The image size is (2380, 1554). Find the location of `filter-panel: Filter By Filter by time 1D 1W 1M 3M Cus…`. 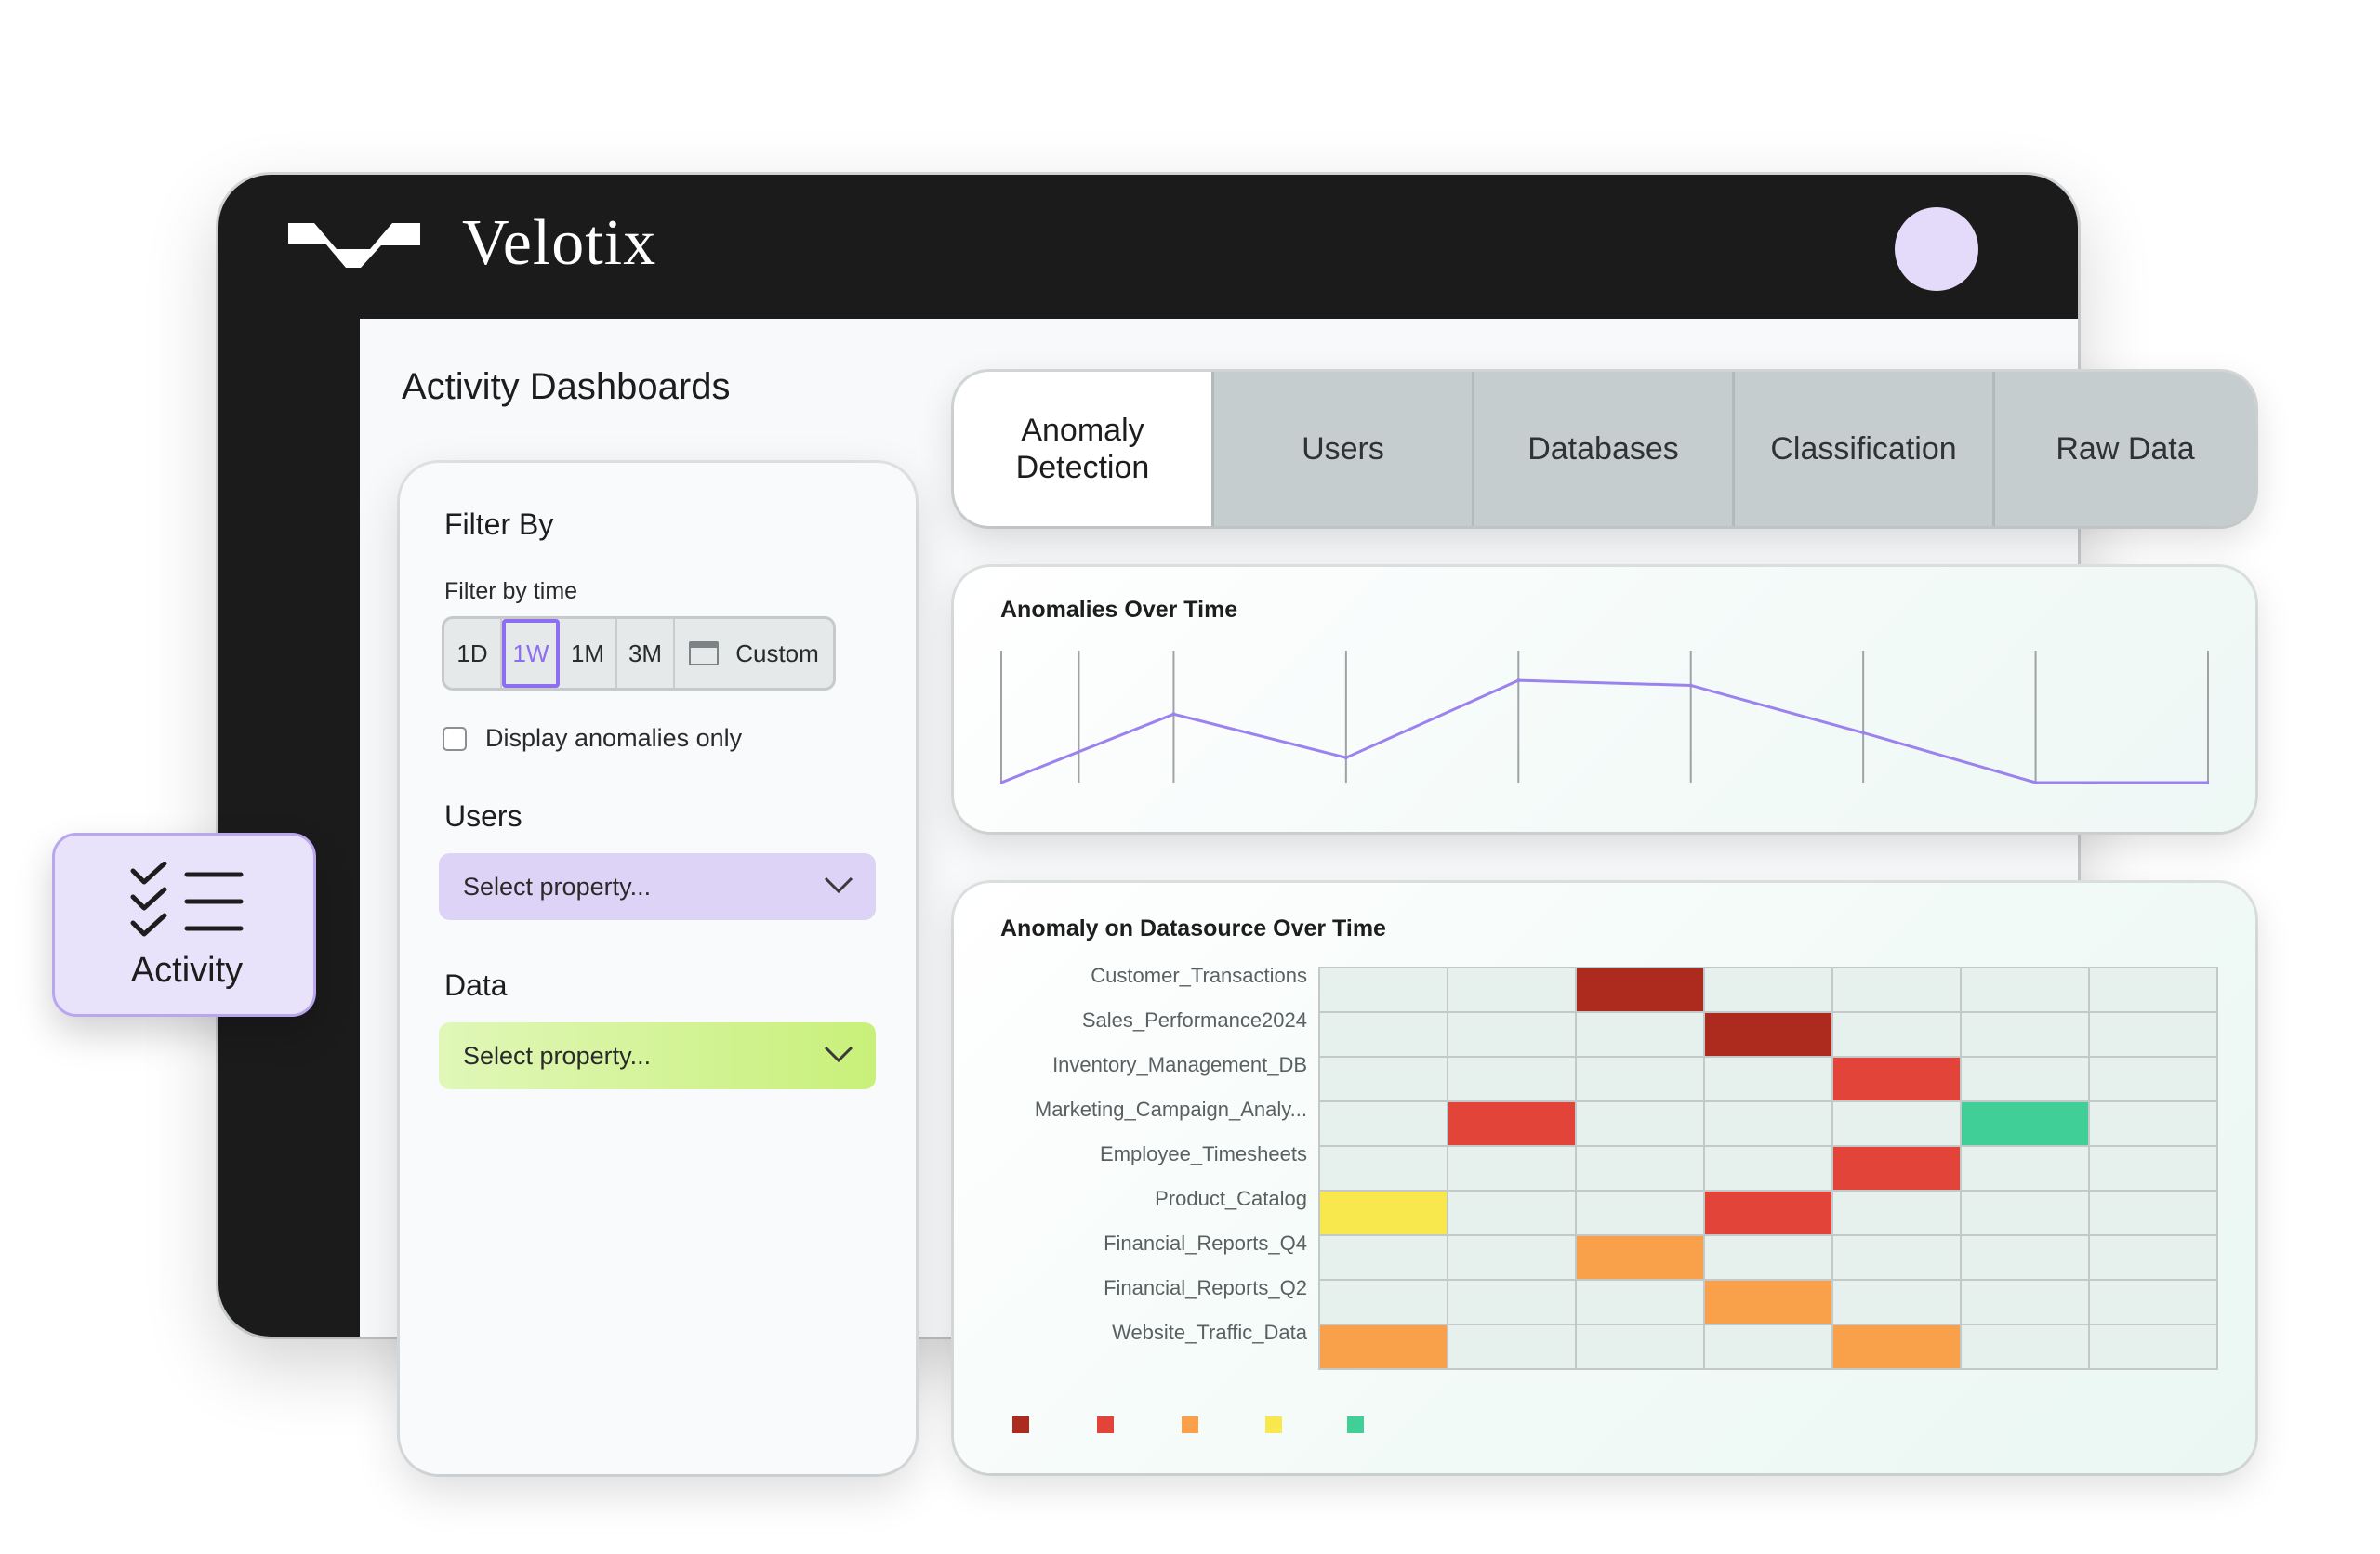

filter-panel: Filter By Filter by time 1D 1W 1M 3M Cus… is located at coordinates (658, 968).